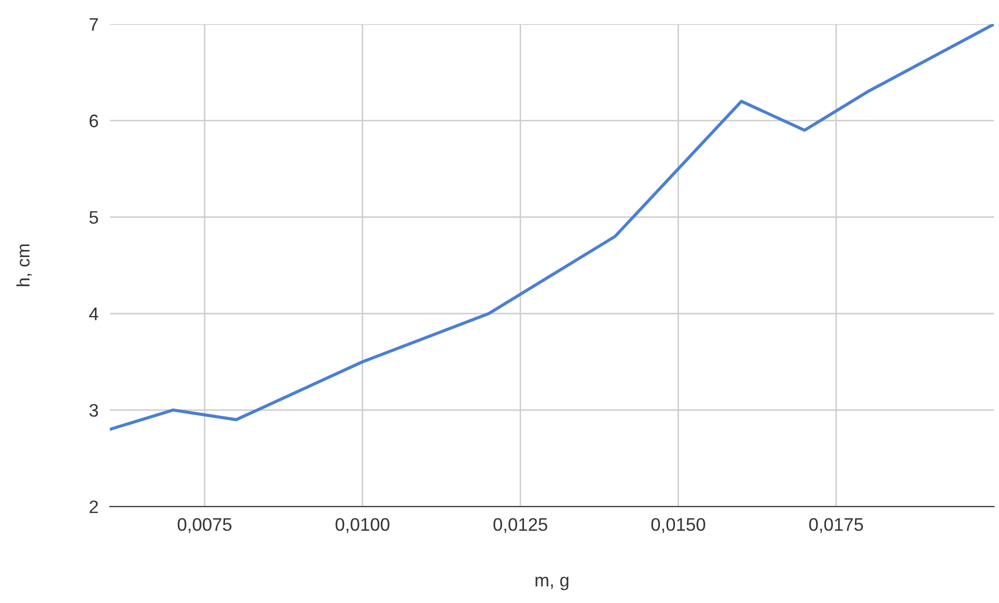 This screenshot has height=603, width=999. I want to click on y-tick-label: 4, so click(93, 314).